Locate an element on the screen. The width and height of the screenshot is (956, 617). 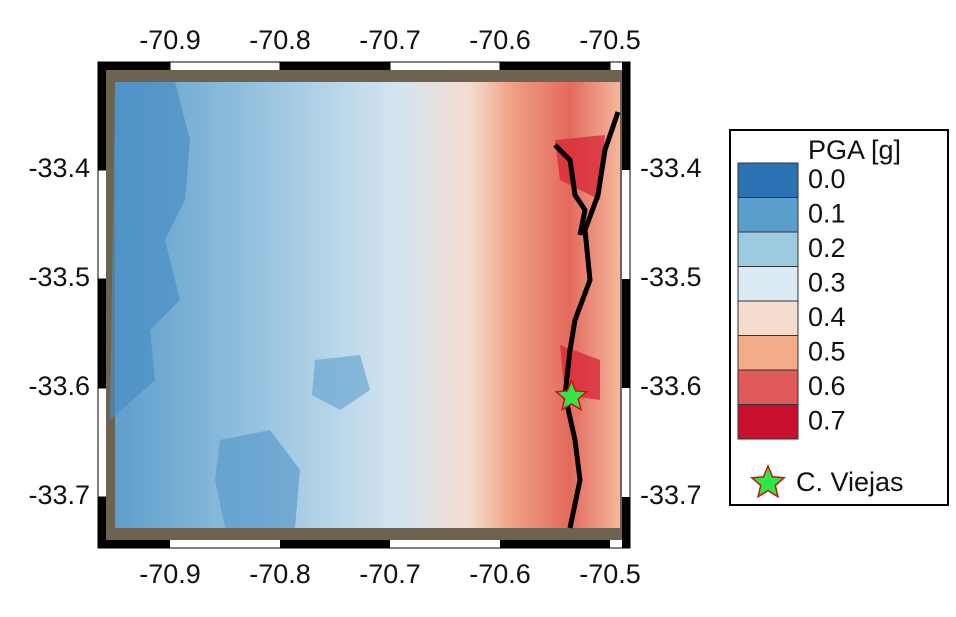
x-tick-label-bottom: -70.6 is located at coordinates (500, 574).